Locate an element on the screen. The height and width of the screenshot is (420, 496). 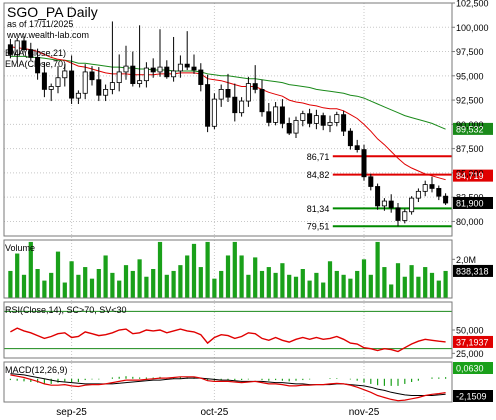
legend-ema70: EMA(Close,70) is located at coordinates (35, 64).